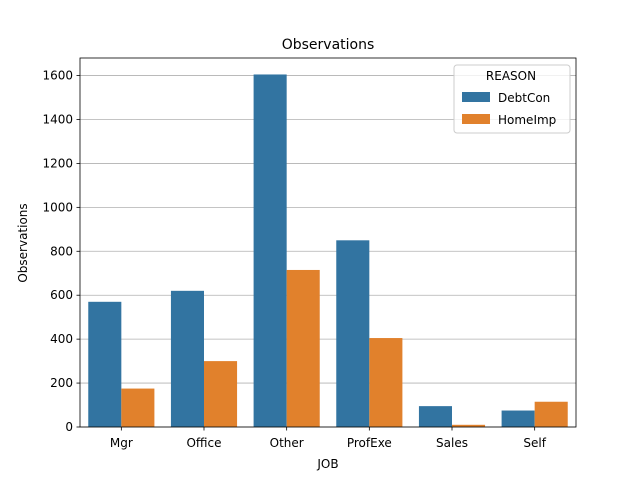 The height and width of the screenshot is (484, 640). What do you see at coordinates (328, 45) in the screenshot?
I see `chart-title: Observations` at bounding box center [328, 45].